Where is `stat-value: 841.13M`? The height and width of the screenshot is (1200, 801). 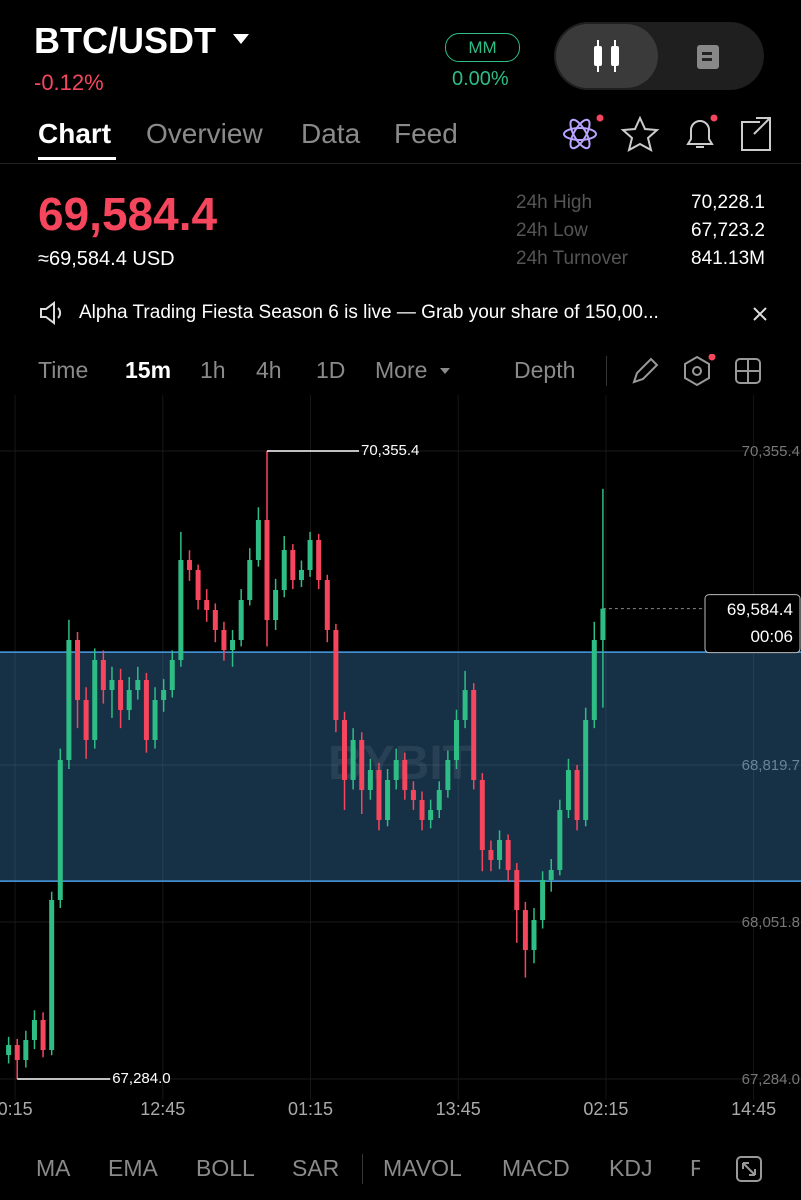 stat-value: 841.13M is located at coordinates (728, 258).